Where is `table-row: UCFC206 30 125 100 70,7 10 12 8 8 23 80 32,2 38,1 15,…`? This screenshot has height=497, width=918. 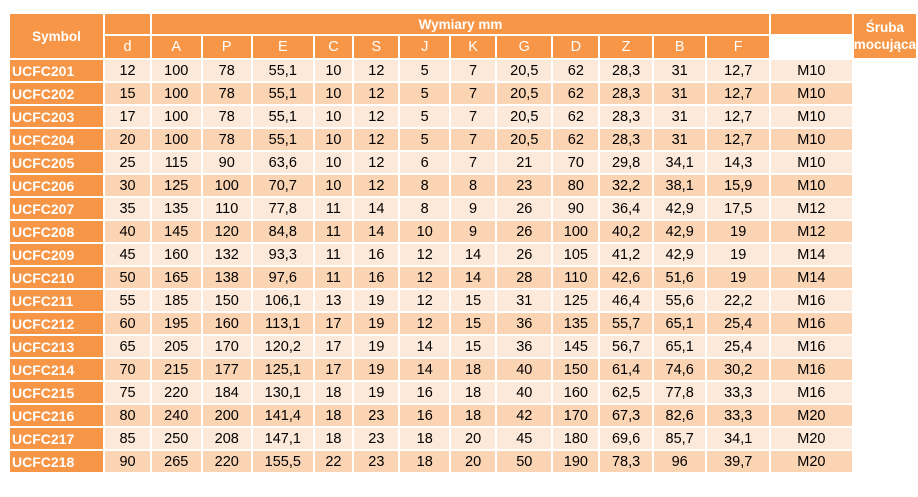
table-row: UCFC206 30 125 100 70,7 10 12 8 8 23 80 32,2 38,1 15,… is located at coordinates (463, 185).